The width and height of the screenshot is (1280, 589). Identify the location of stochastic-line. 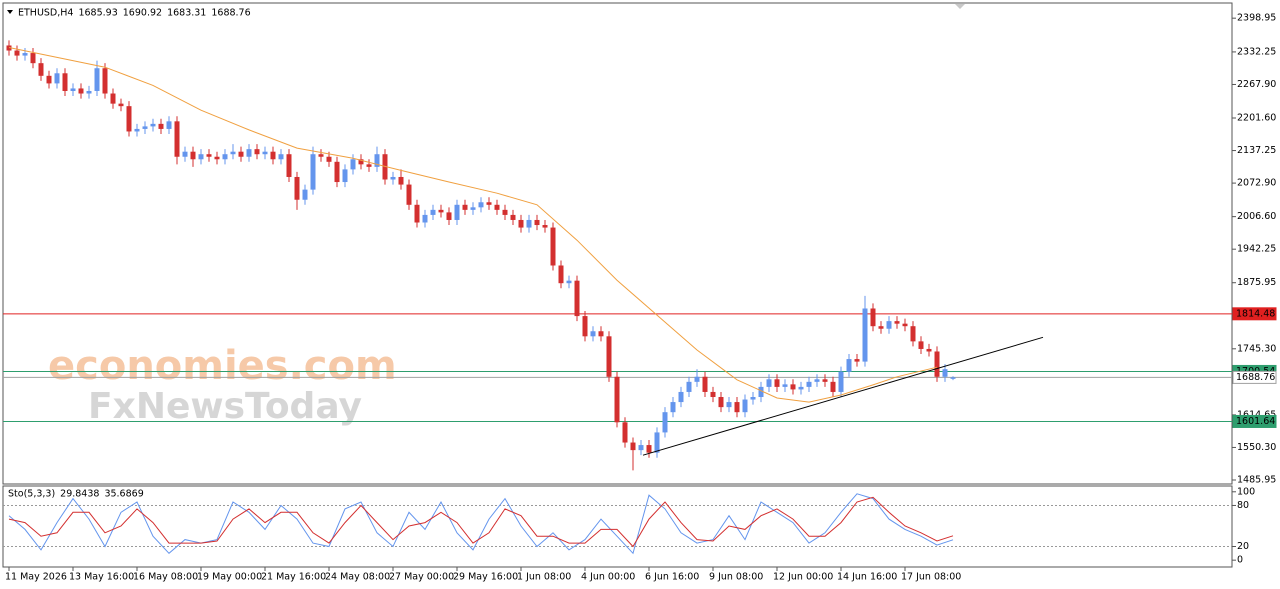
(481, 522).